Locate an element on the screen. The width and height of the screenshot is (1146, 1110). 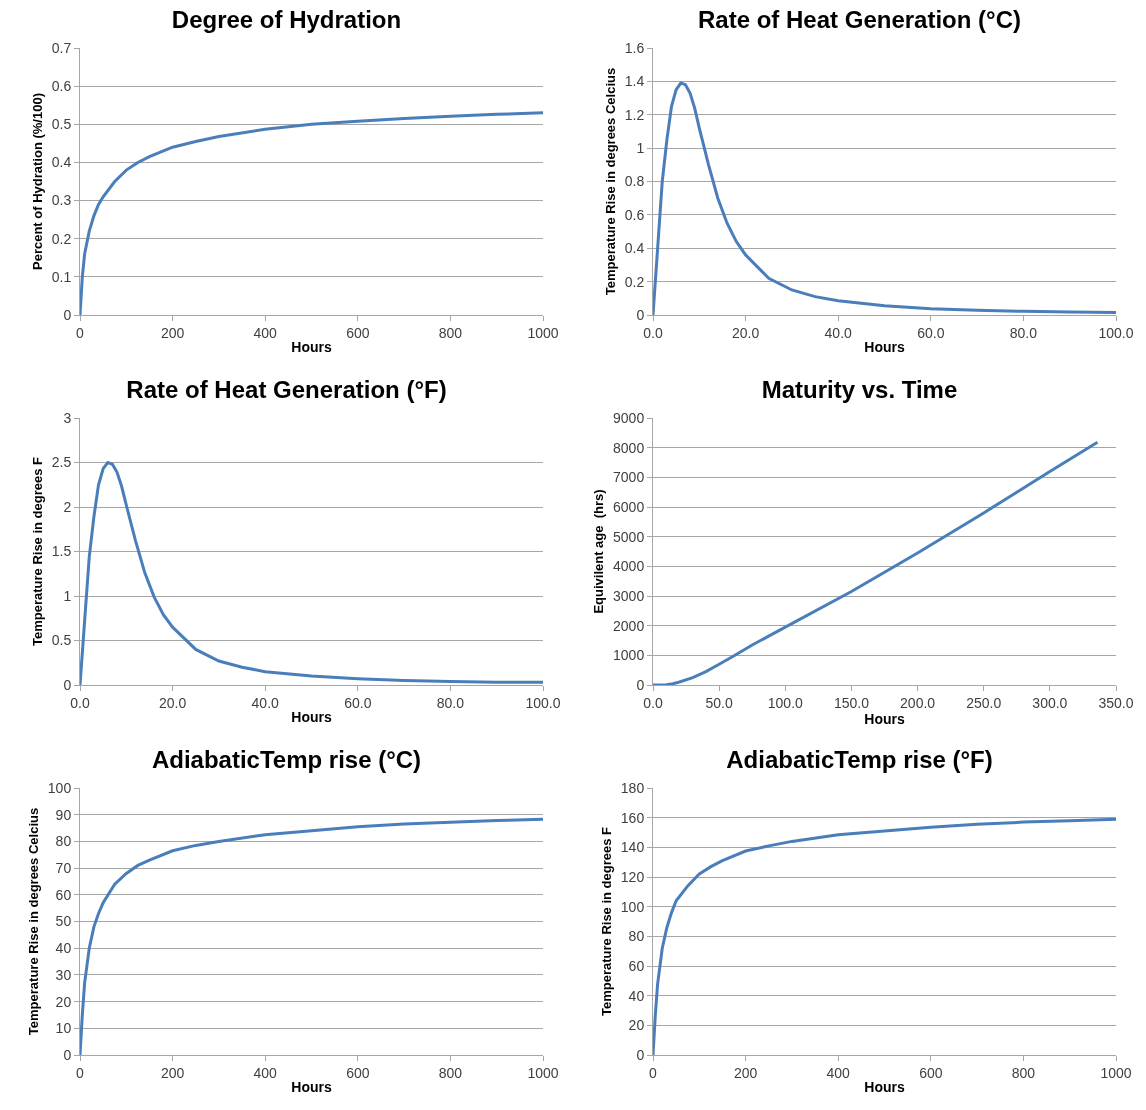
y-tick-label: 8000 is located at coordinates (629, 447).